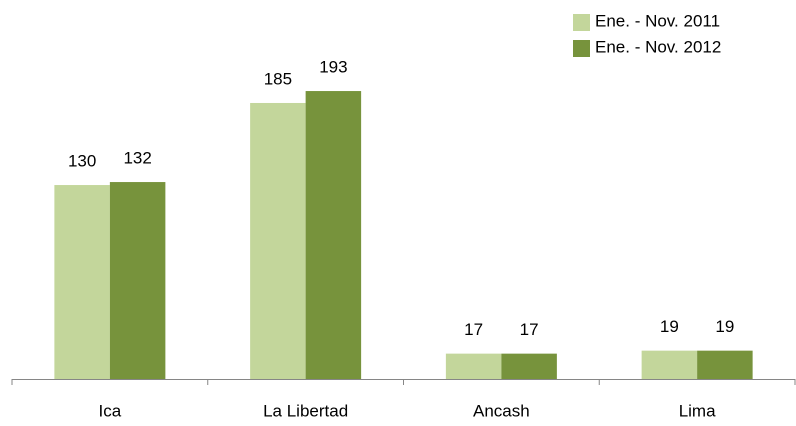 The width and height of the screenshot is (796, 426). Describe the element at coordinates (82, 161) in the screenshot. I see `value-label: 130` at that location.